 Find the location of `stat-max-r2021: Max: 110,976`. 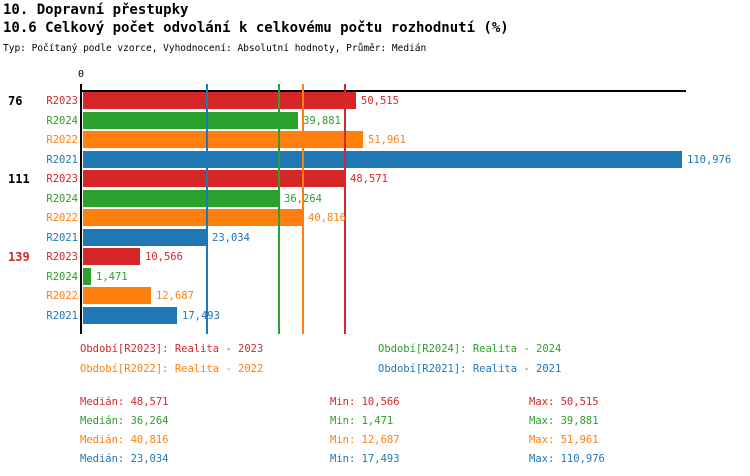

stat-max-r2021: Max: 110,976 is located at coordinates (567, 459).